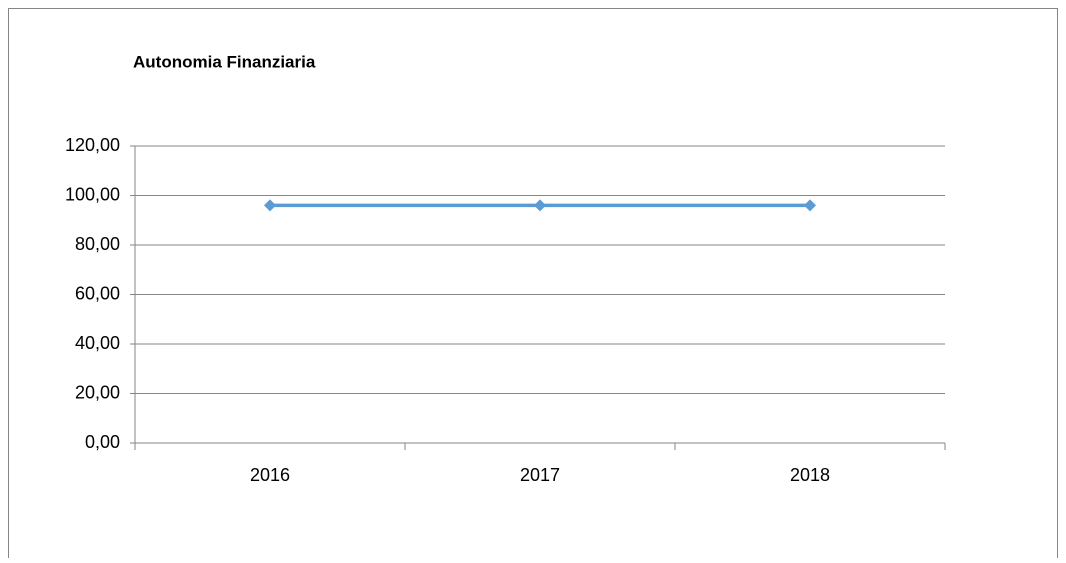 This screenshot has width=1066, height=563. What do you see at coordinates (102, 442) in the screenshot?
I see `y-tick-label: 0,00` at bounding box center [102, 442].